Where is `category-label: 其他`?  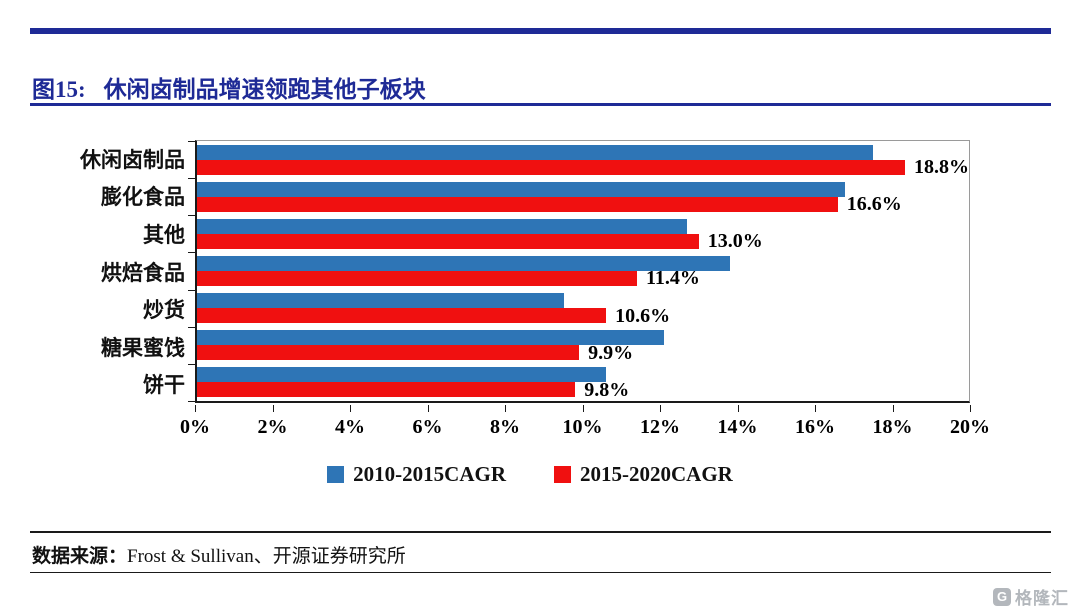
category-label: 其他 is located at coordinates (164, 234).